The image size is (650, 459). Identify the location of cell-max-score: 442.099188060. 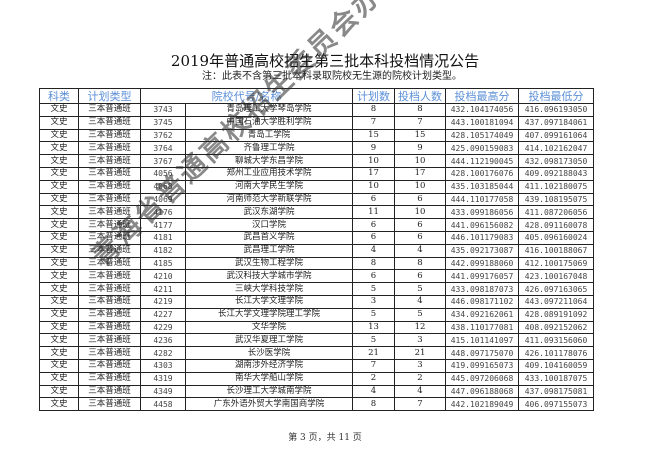
(482, 263).